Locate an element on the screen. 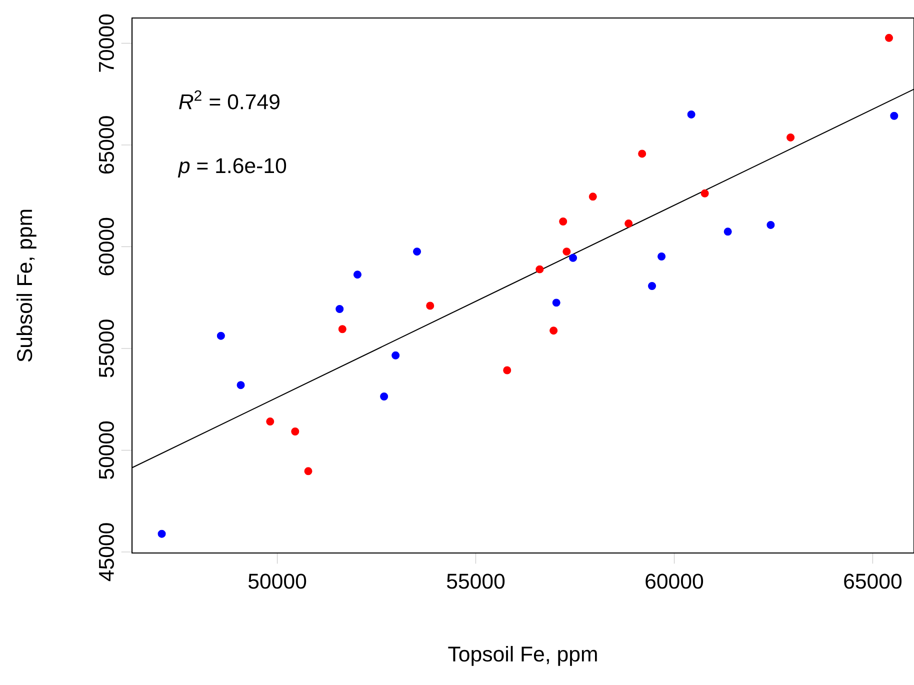 The width and height of the screenshot is (914, 685). x-axis-title: Topsoil Fe, ppm is located at coordinates (522, 656).